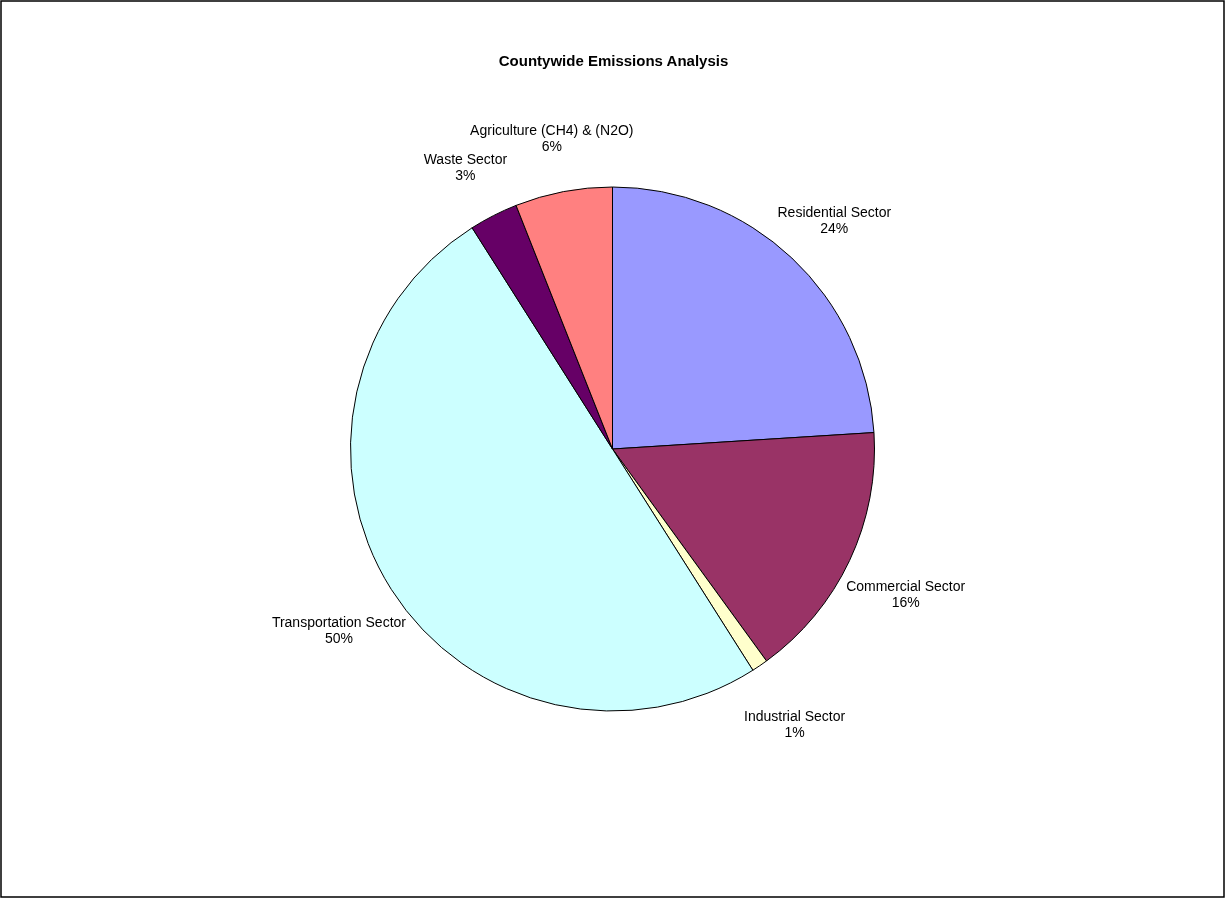 This screenshot has height=898, width=1225. What do you see at coordinates (834, 227) in the screenshot?
I see `data-label: 24%` at bounding box center [834, 227].